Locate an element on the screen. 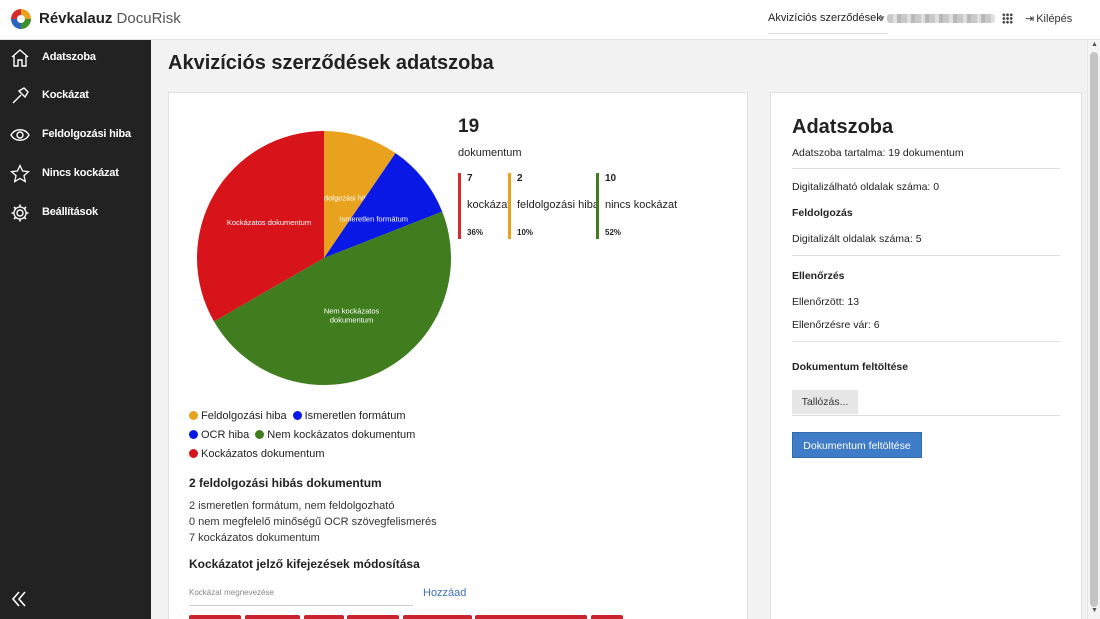 The height and width of the screenshot is (619, 1100). legend-item: Feldolgozási hiba is located at coordinates (238, 416).